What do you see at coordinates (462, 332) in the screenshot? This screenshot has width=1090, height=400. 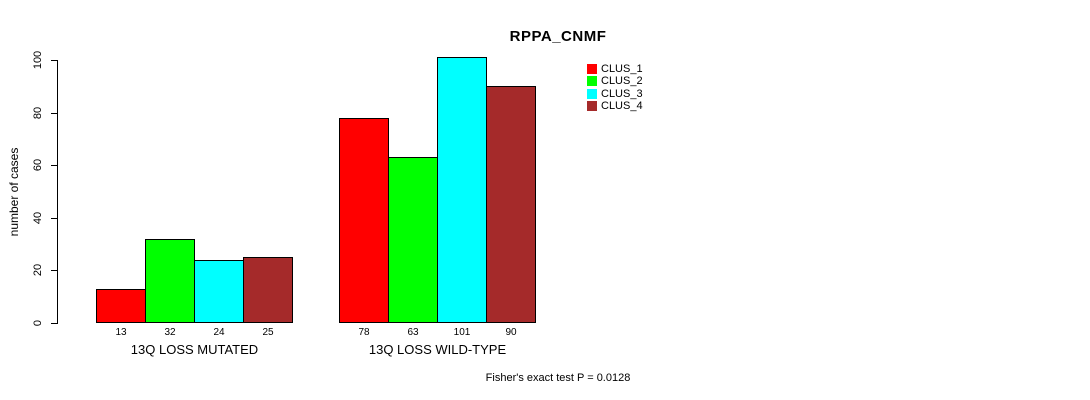 I see `bar-value-label: 101` at bounding box center [462, 332].